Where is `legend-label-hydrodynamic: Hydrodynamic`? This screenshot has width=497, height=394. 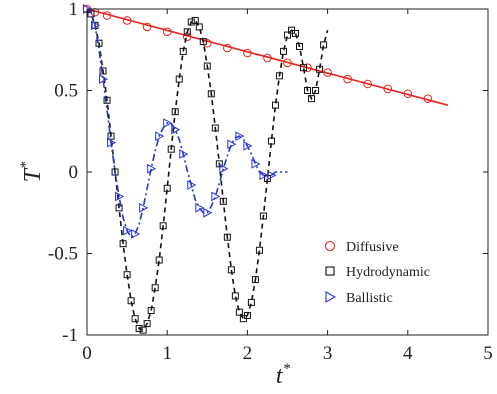
legend-label-hydrodynamic: Hydrodynamic is located at coordinates (388, 272).